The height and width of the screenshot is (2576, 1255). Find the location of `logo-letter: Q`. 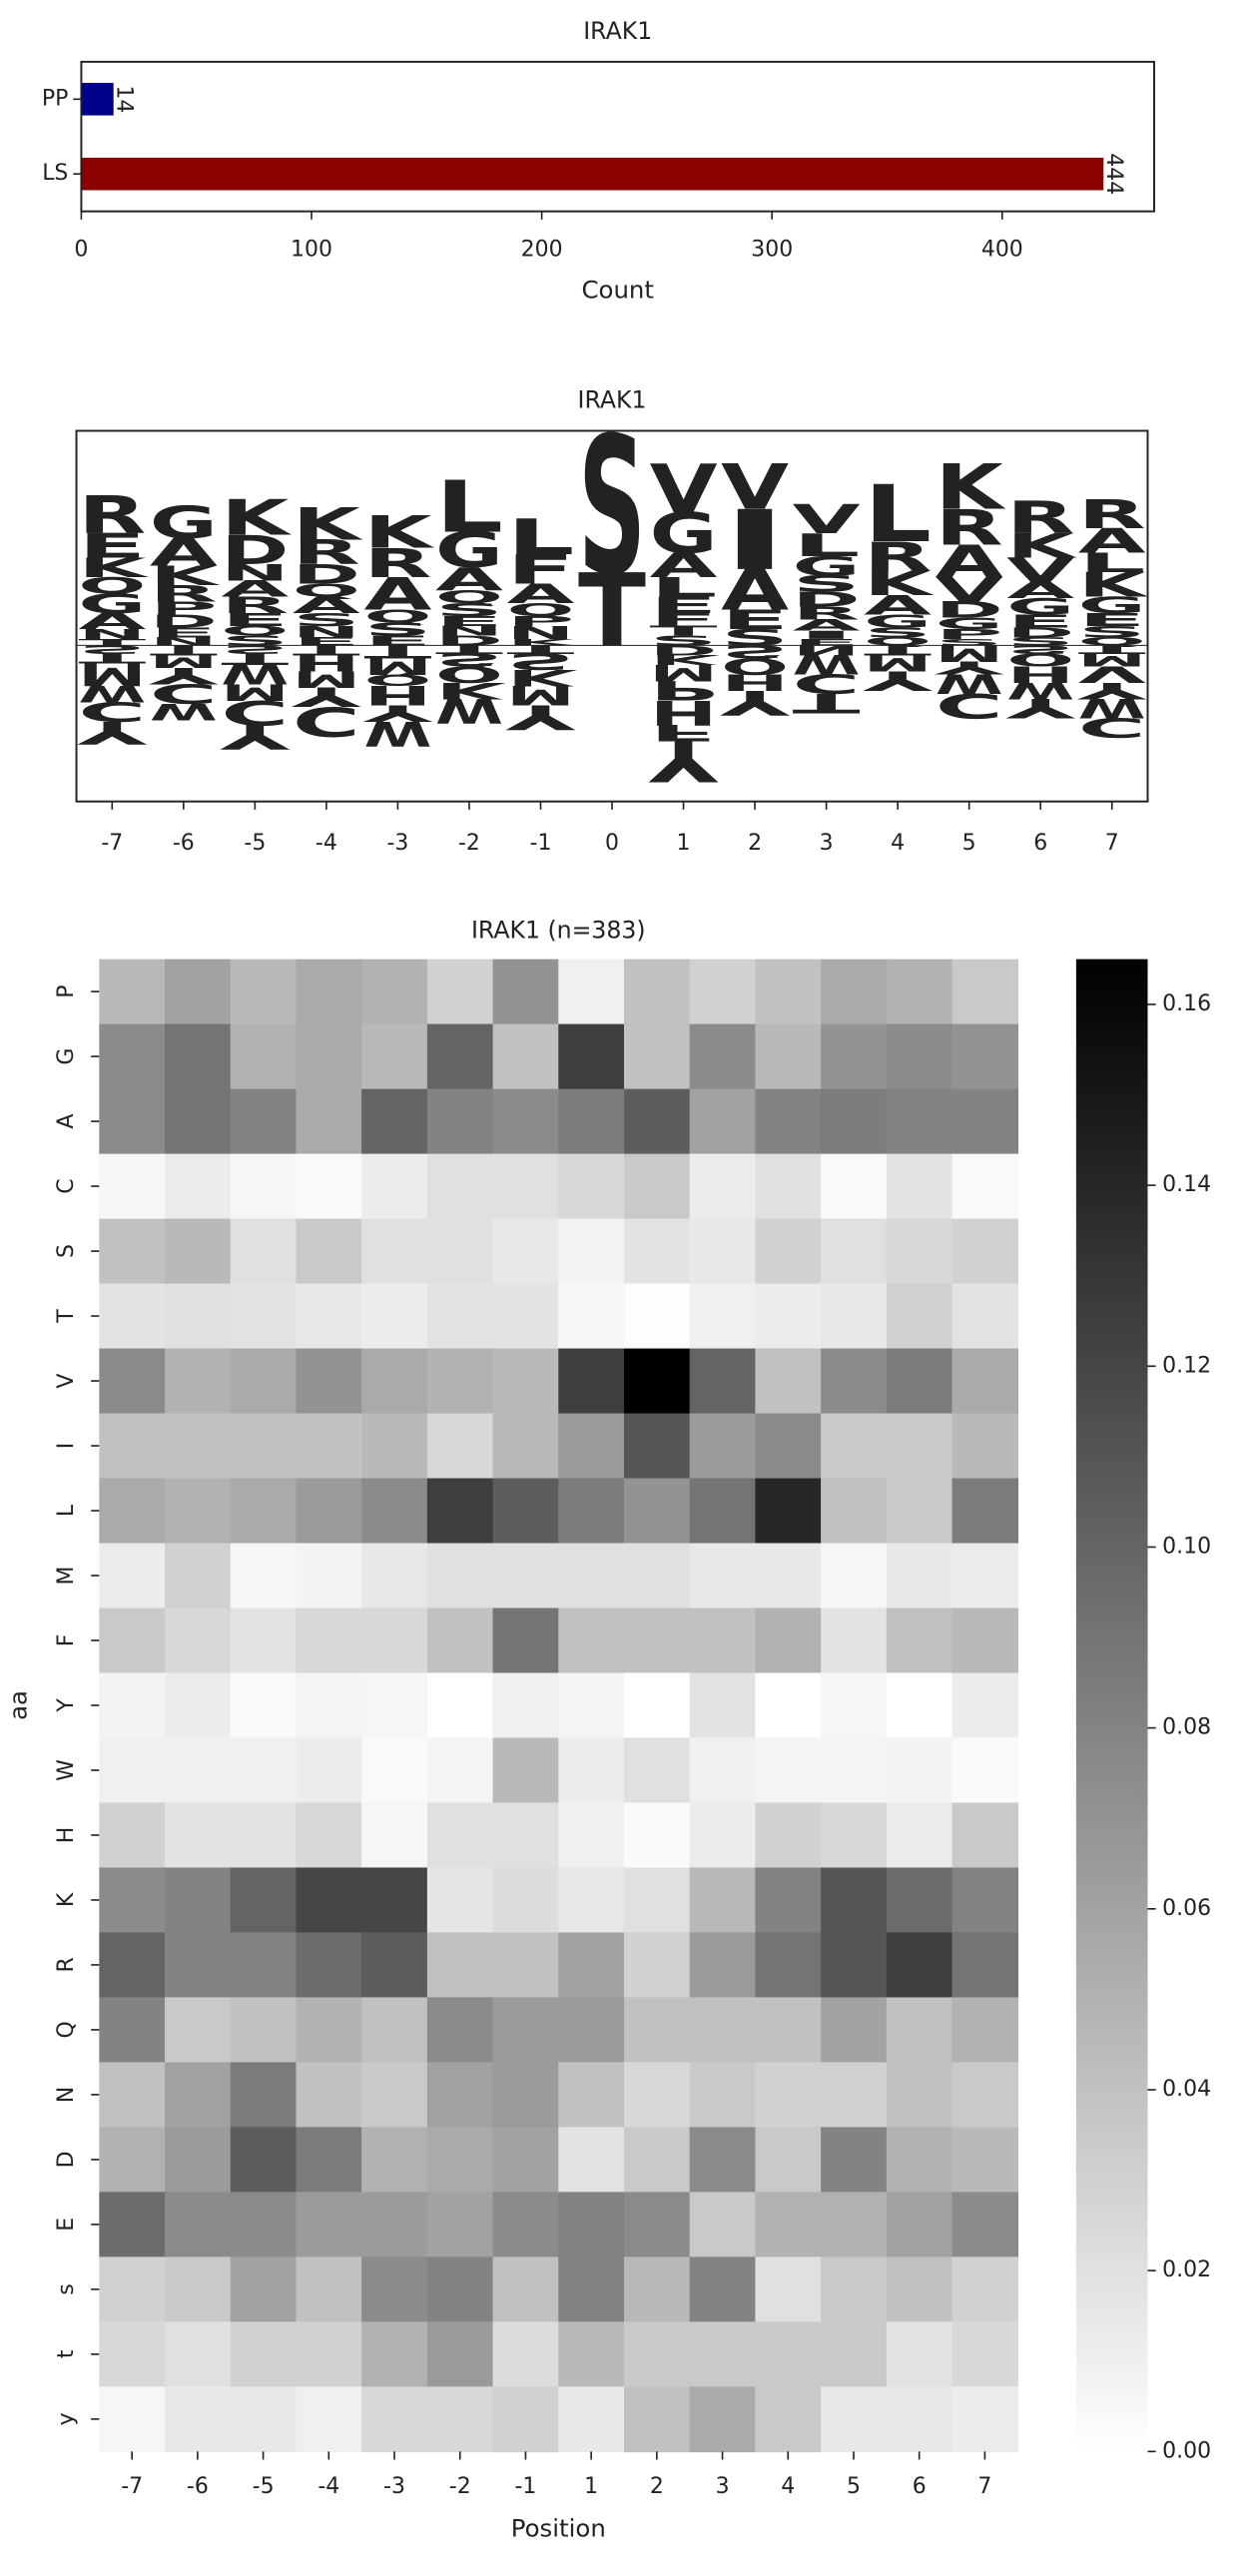

logo-letter: Q is located at coordinates (755, 666).